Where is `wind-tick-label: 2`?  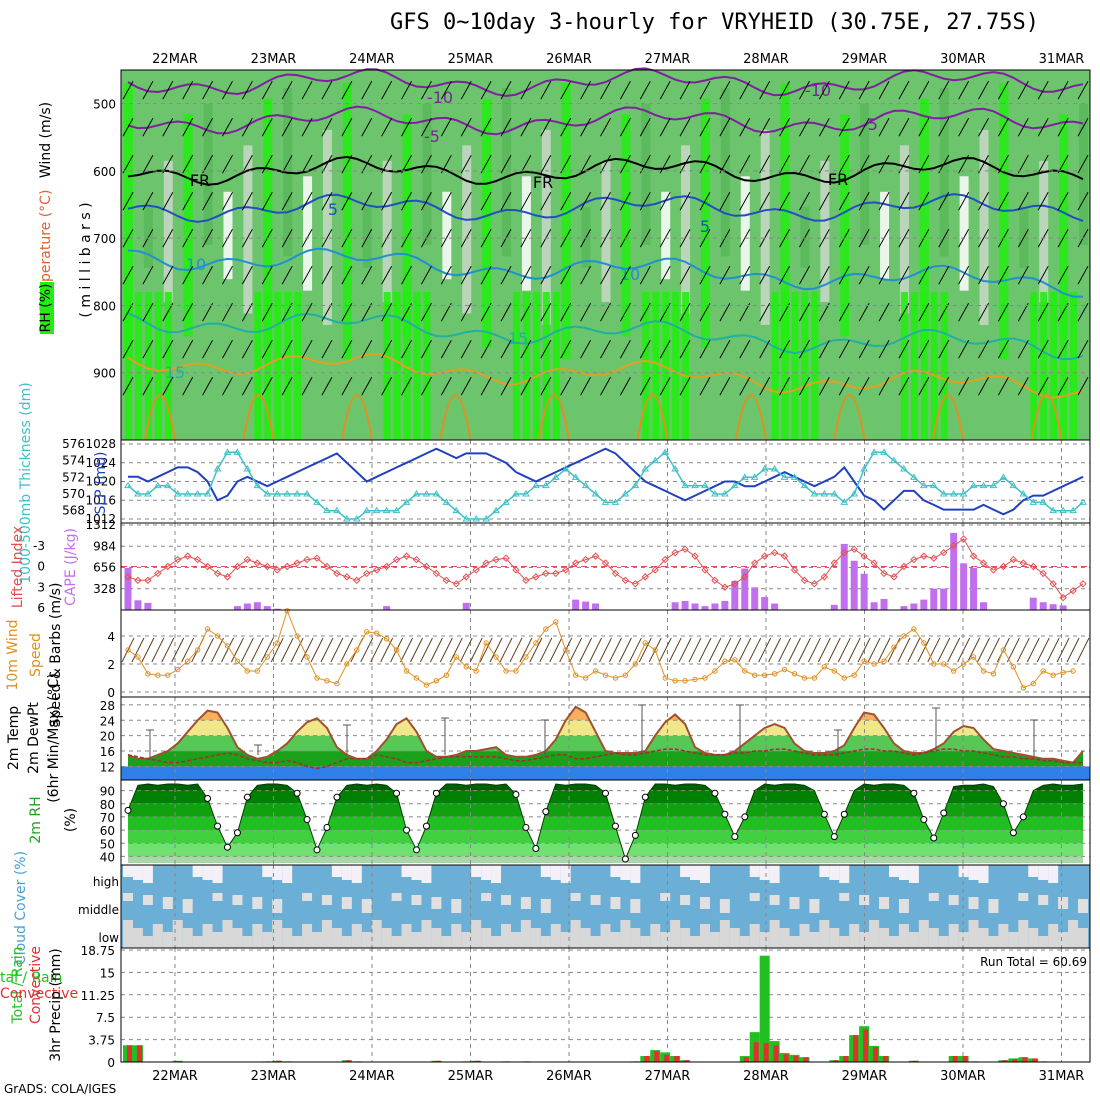
wind-tick-label: 2 is located at coordinates (111, 665).